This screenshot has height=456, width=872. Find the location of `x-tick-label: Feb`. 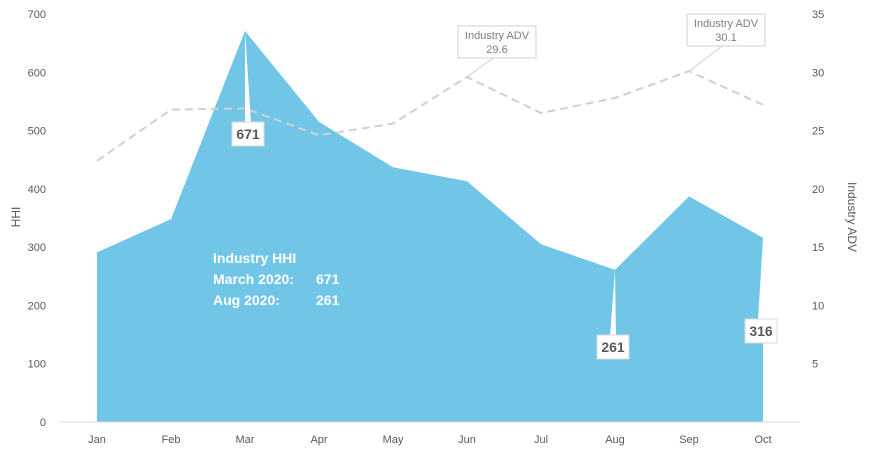

x-tick-label: Feb is located at coordinates (171, 440).